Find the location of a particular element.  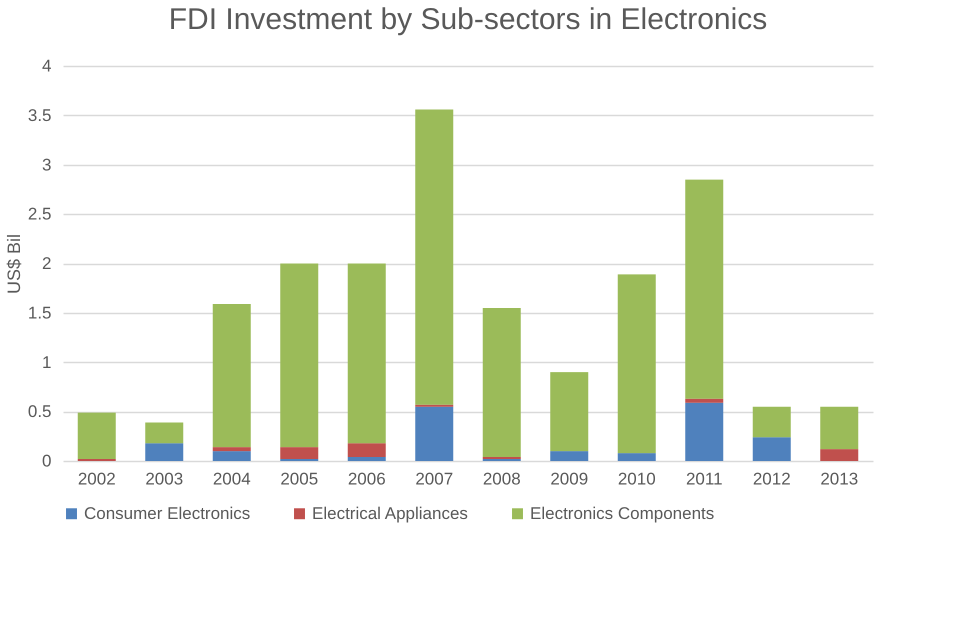

x-tick-label: 2009 is located at coordinates (569, 479).